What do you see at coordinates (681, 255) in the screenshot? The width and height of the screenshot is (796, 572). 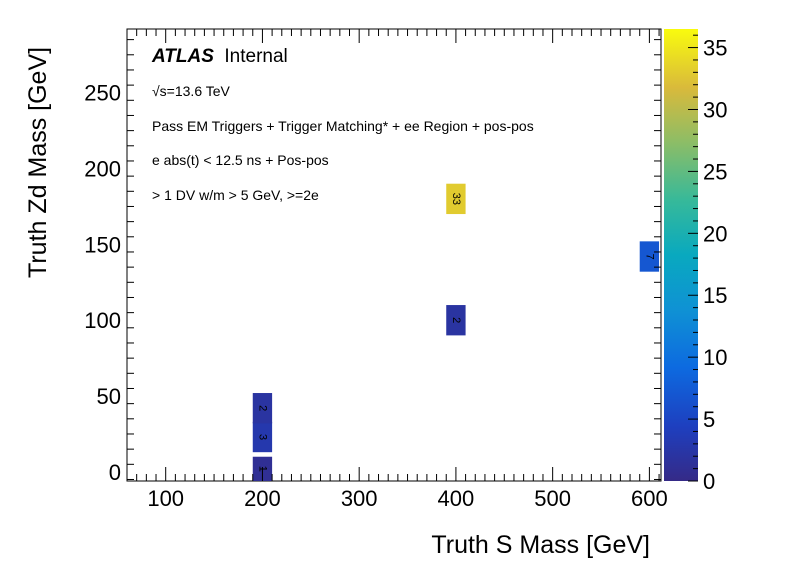 I see `color-bar-gradient` at bounding box center [681, 255].